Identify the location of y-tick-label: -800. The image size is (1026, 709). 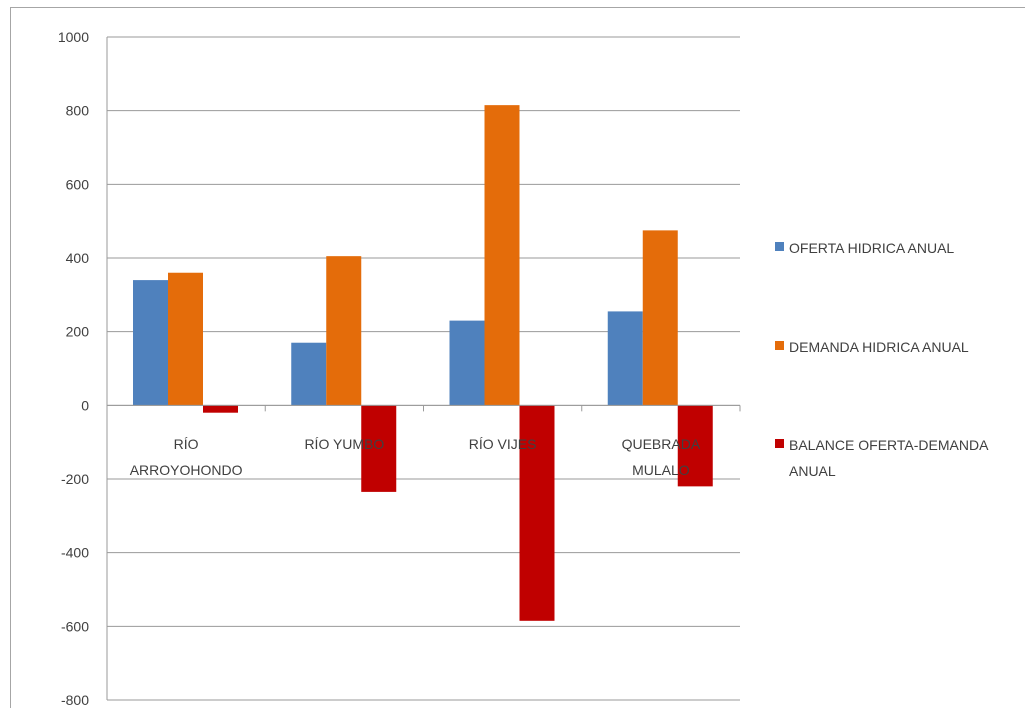
(75, 700).